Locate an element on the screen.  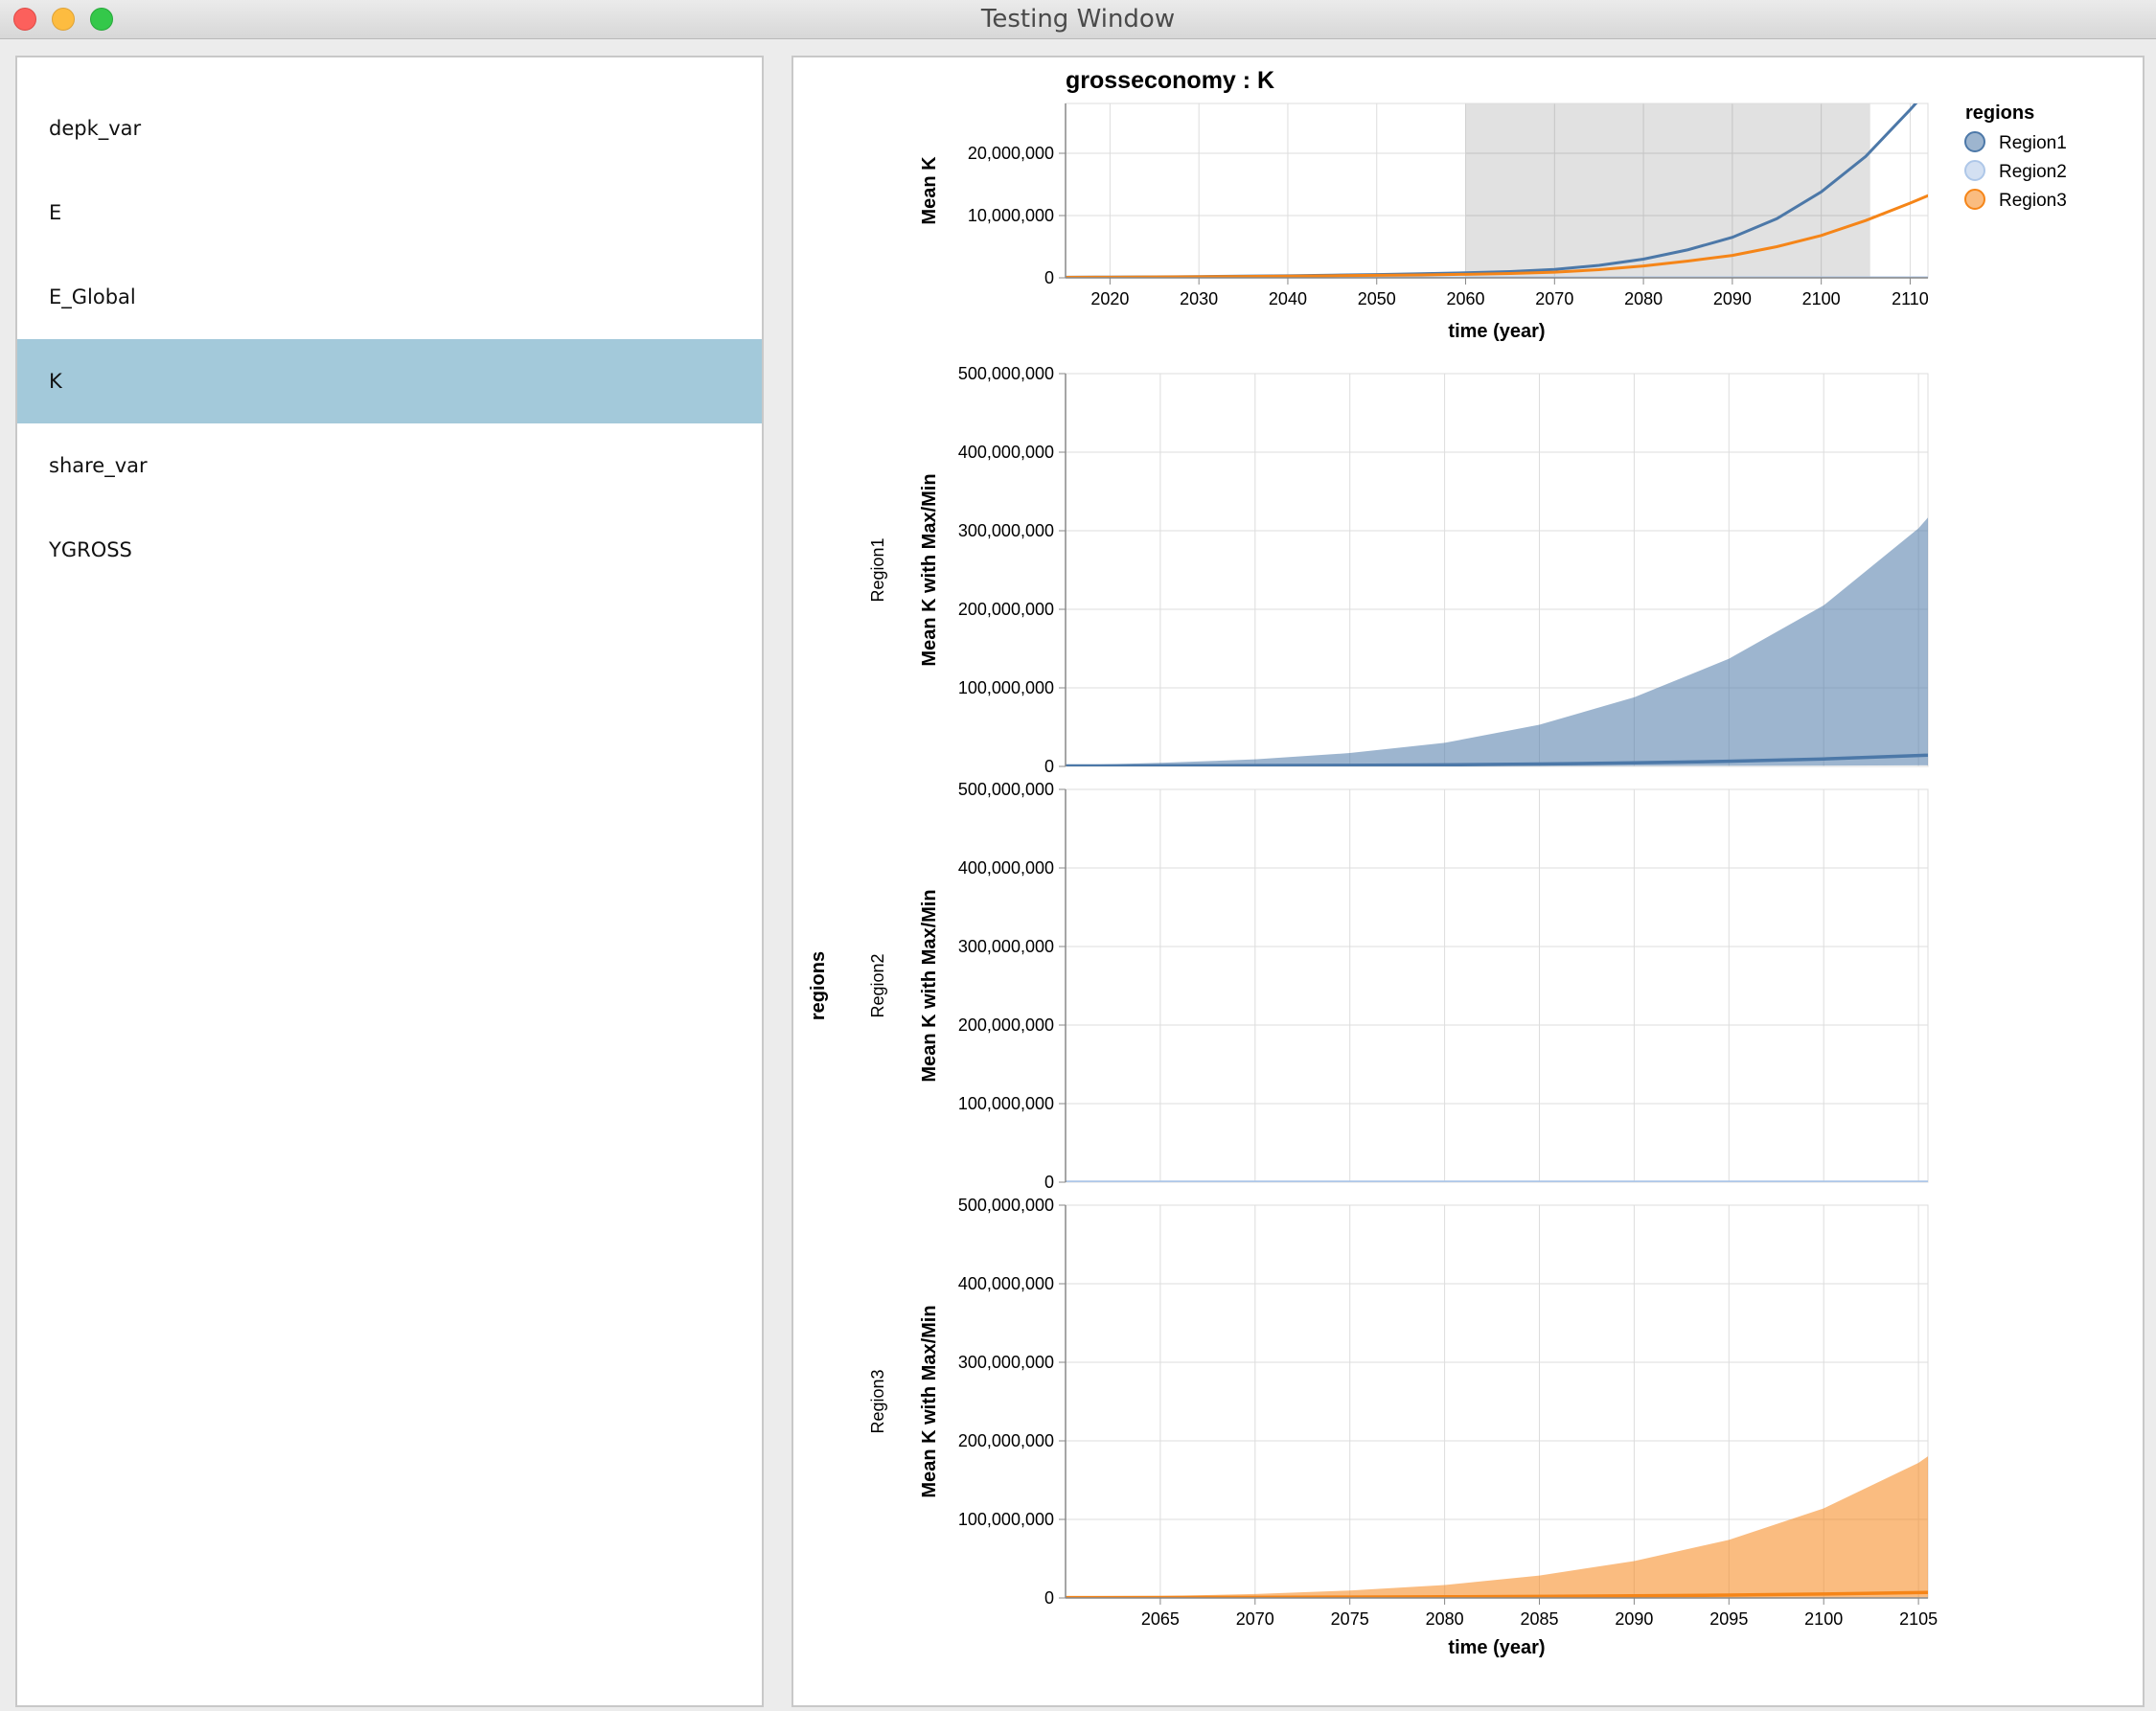
range-area-region1 is located at coordinates (1497, 641).